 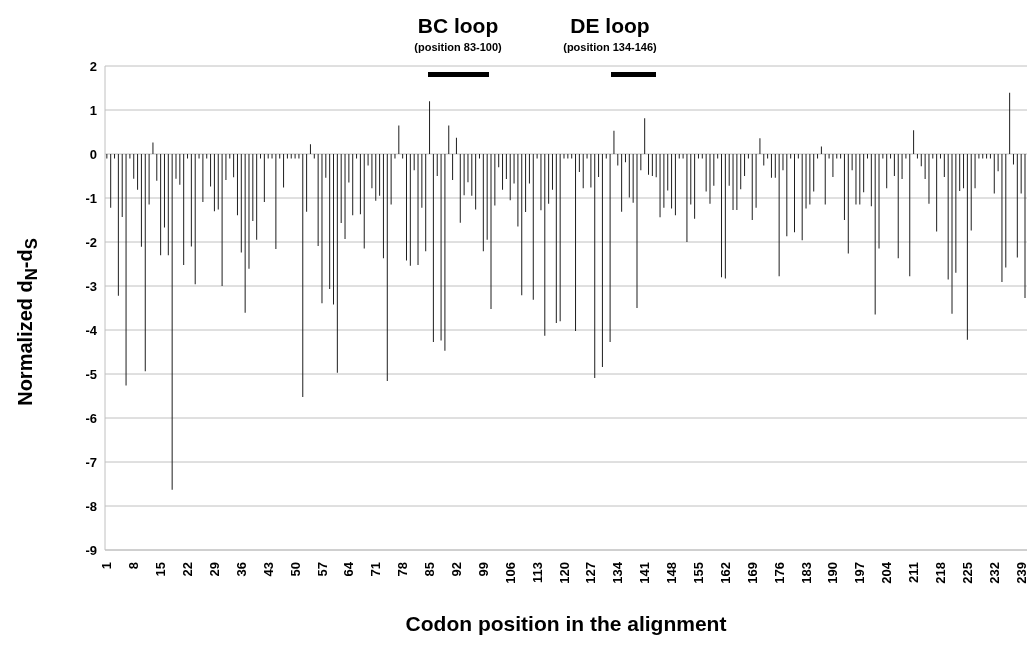 I want to click on text: BC loop, so click(x=458, y=26).